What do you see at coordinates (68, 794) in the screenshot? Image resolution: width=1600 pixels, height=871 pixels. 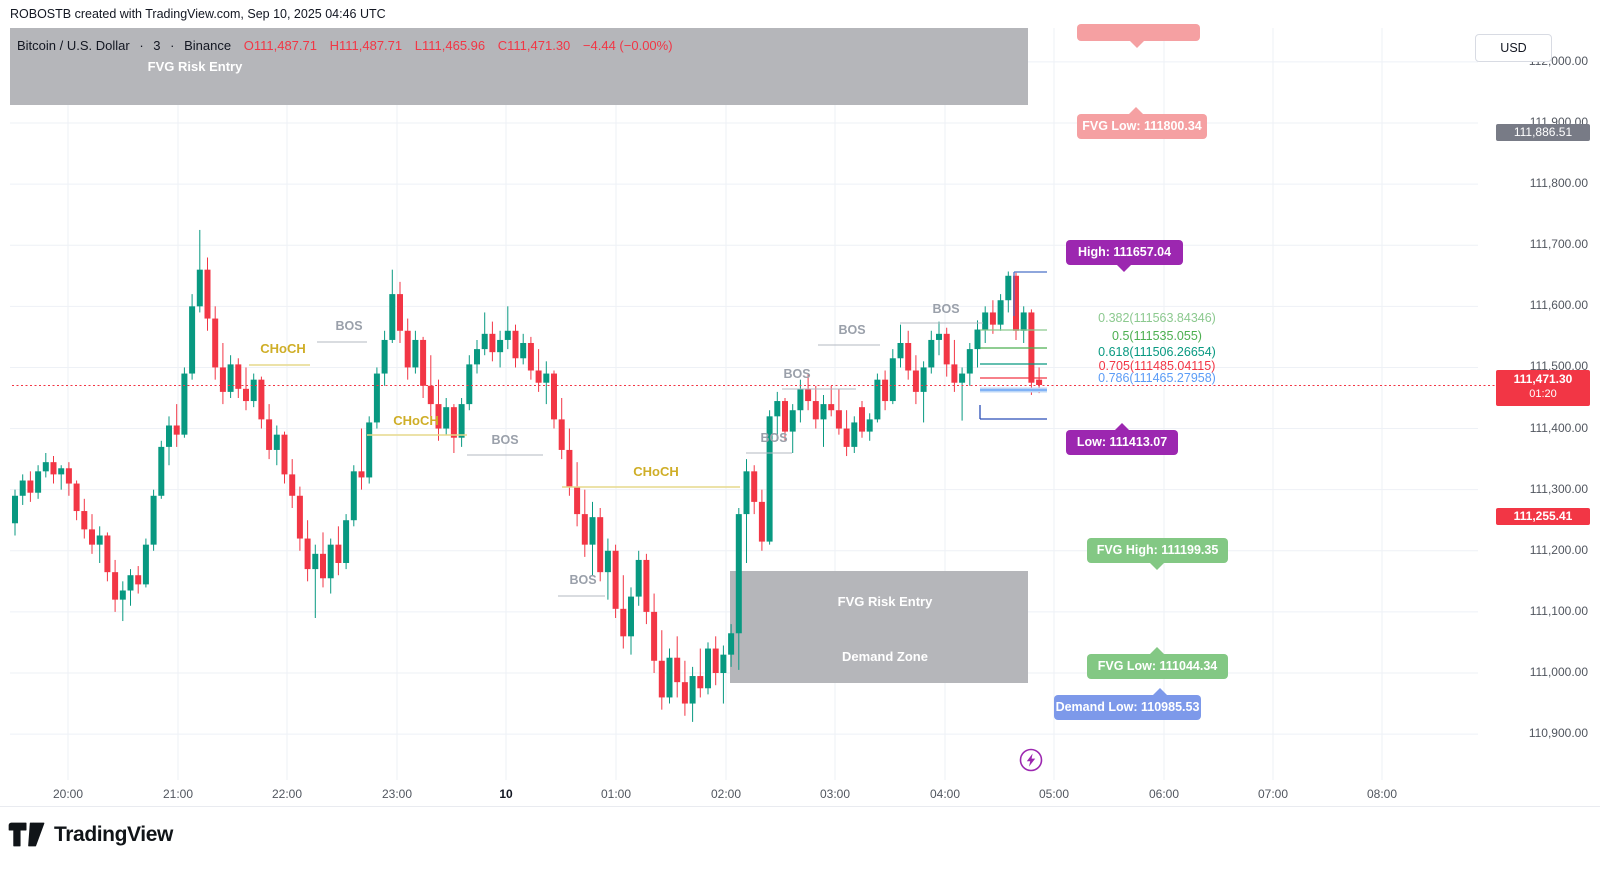 I see `time-axis-label: 20:00` at bounding box center [68, 794].